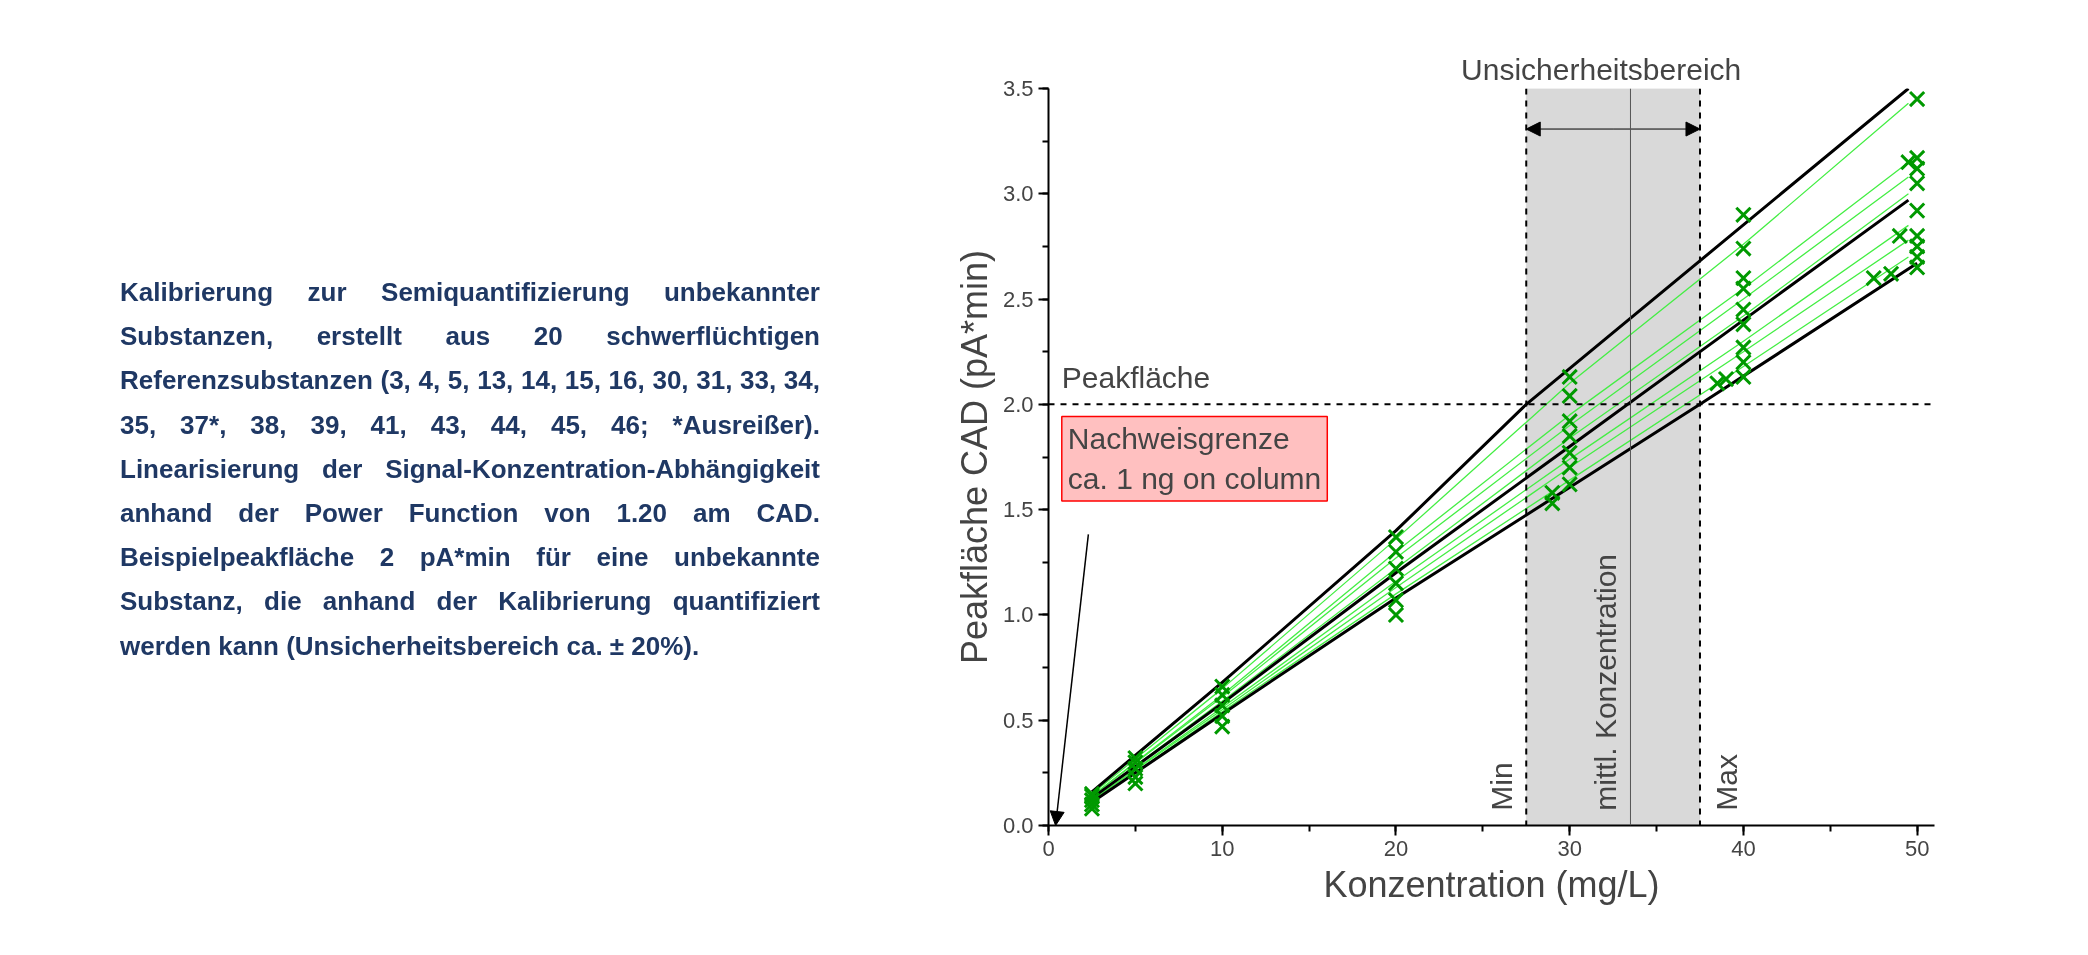 The width and height of the screenshot is (2088, 955). Describe the element at coordinates (1502, 786) in the screenshot. I see `ref-line-label: Min` at that location.